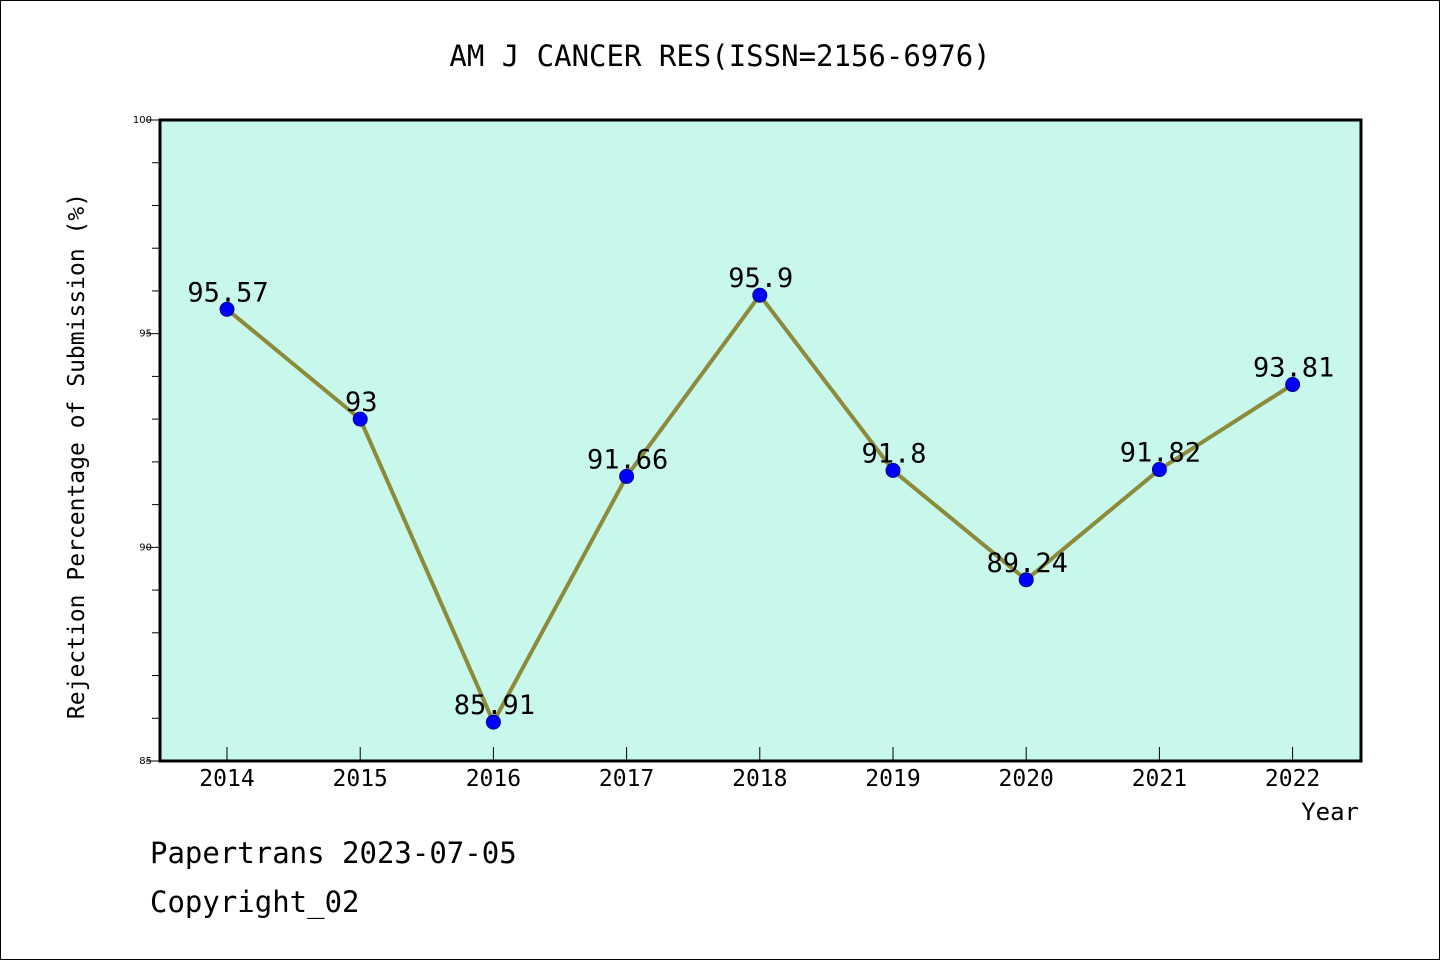 This screenshot has width=1440, height=960. What do you see at coordinates (626, 779) in the screenshot?
I see `x-tick-label: 2017` at bounding box center [626, 779].